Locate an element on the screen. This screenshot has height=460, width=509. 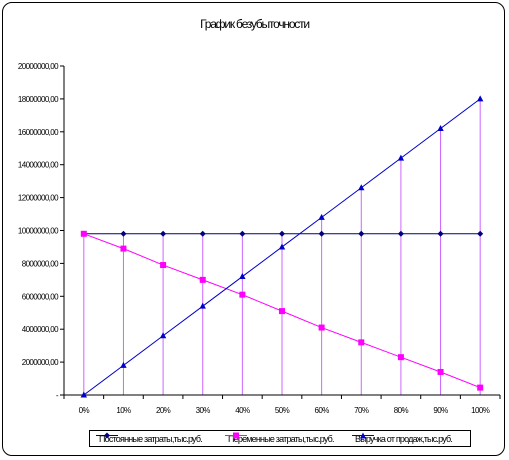
legend-label-fixed-costs: Постоянные затраты,тыс.руб. is located at coordinates (151, 438).